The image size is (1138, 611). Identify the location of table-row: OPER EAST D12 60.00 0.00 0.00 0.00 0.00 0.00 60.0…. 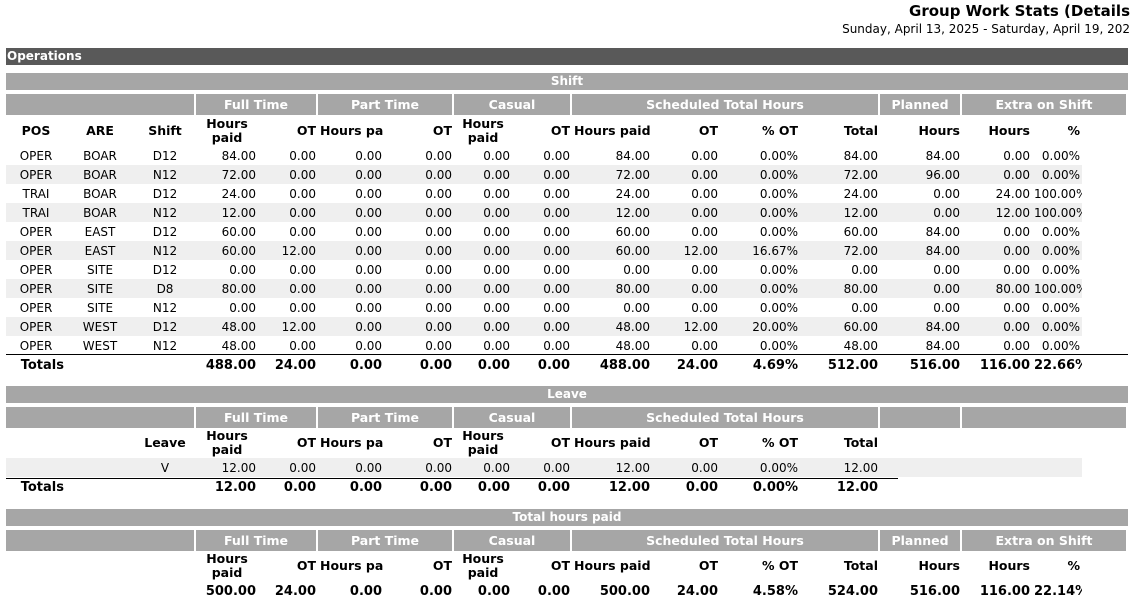
(544, 231).